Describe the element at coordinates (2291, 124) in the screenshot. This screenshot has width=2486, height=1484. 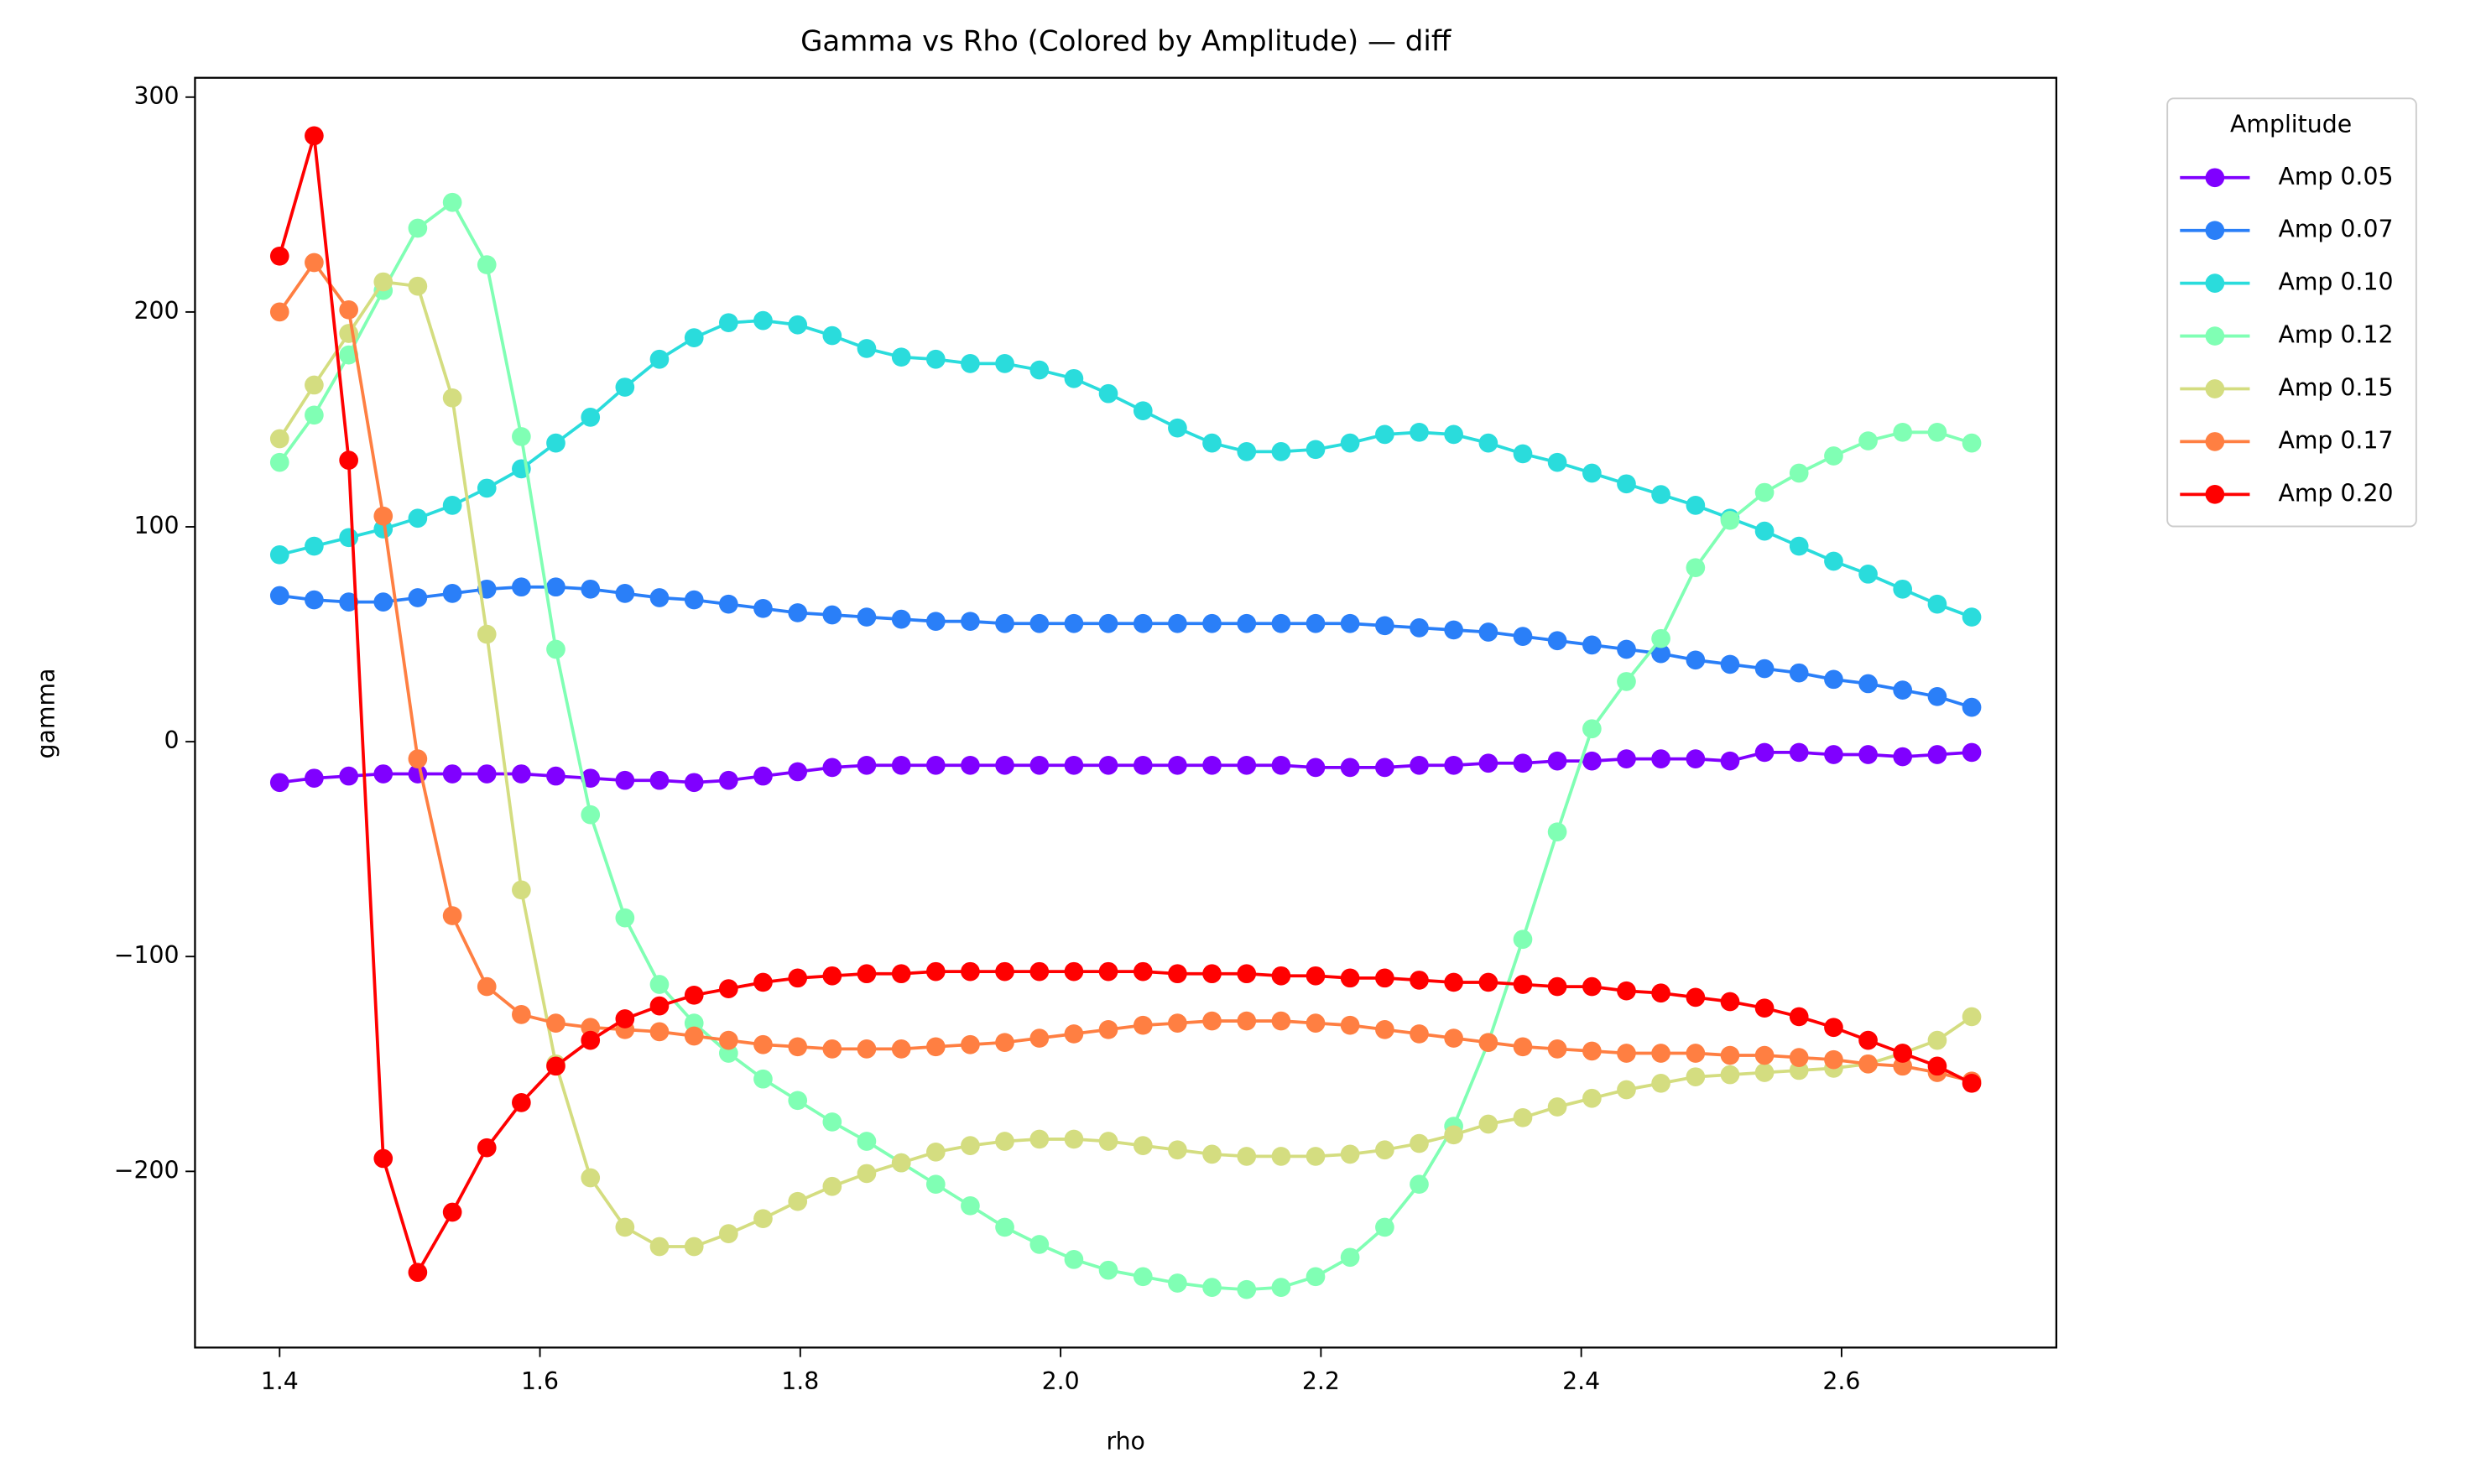
I see `legend-title: Amplitude` at that location.